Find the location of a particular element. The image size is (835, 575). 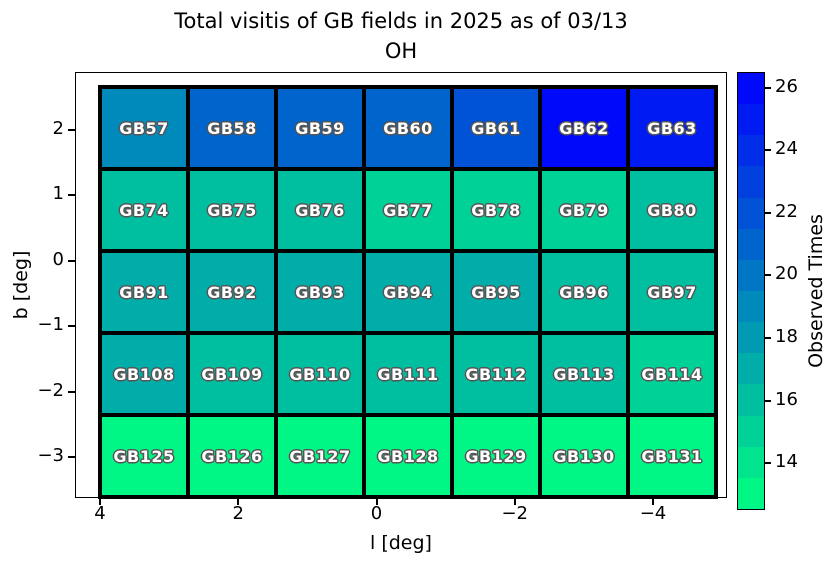

y-tick-label: 1 is located at coordinates (58, 194).